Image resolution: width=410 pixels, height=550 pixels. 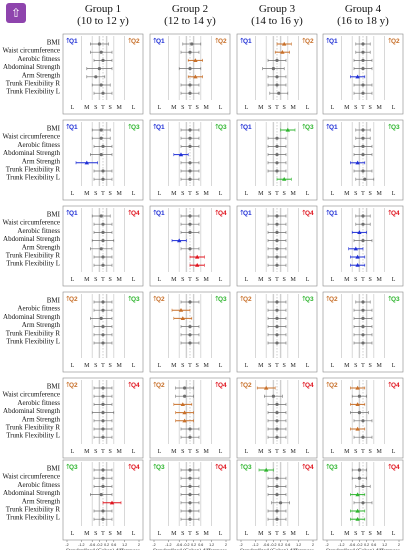 I want to click on row-label: Waist circumference, so click(x=31, y=137).